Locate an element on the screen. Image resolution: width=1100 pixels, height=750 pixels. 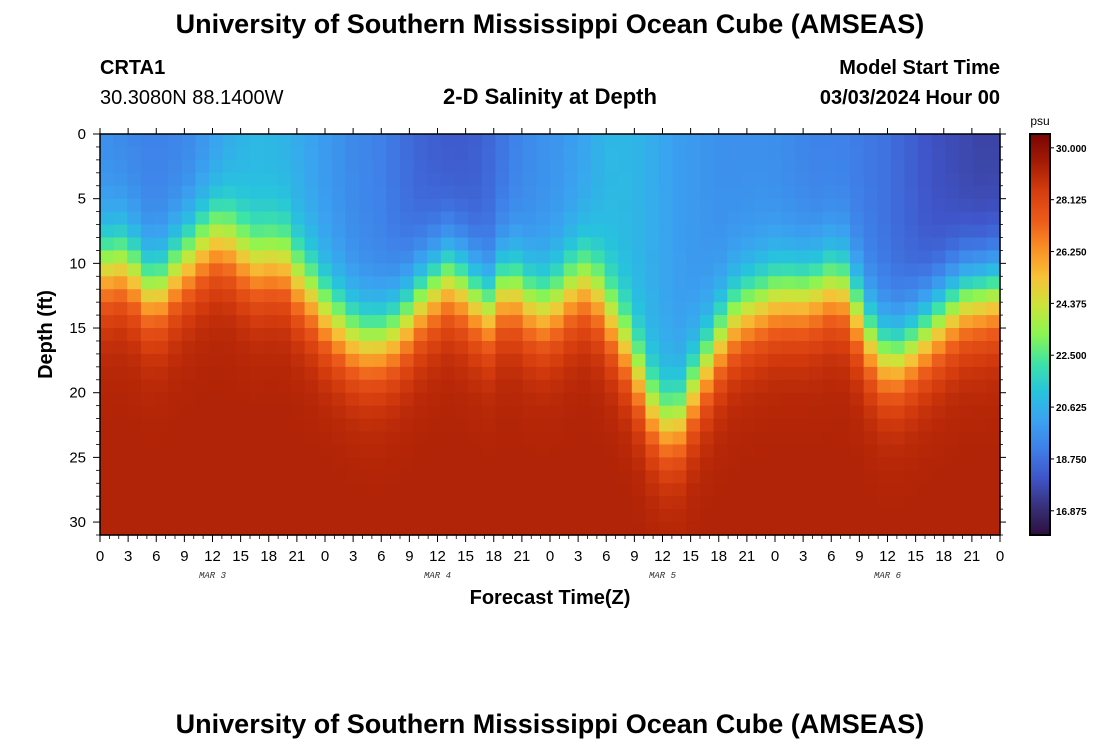
x-tick-label: 0 is located at coordinates (550, 556).